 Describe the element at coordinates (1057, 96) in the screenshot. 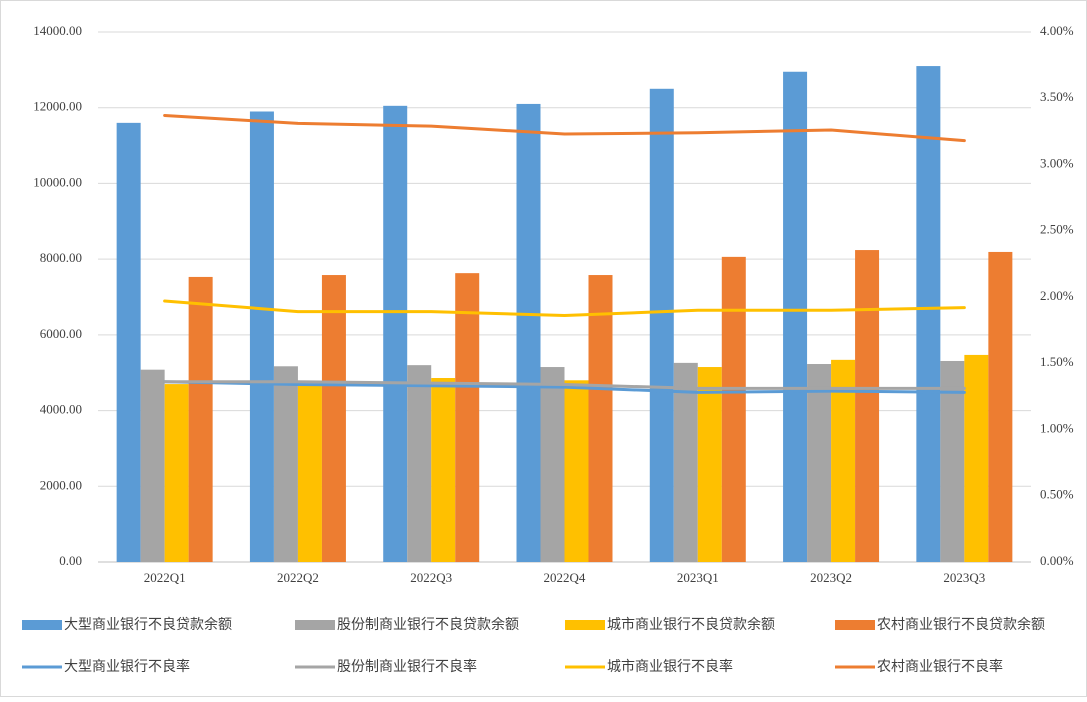

I see `y2-tick-label: 3.50%` at that location.